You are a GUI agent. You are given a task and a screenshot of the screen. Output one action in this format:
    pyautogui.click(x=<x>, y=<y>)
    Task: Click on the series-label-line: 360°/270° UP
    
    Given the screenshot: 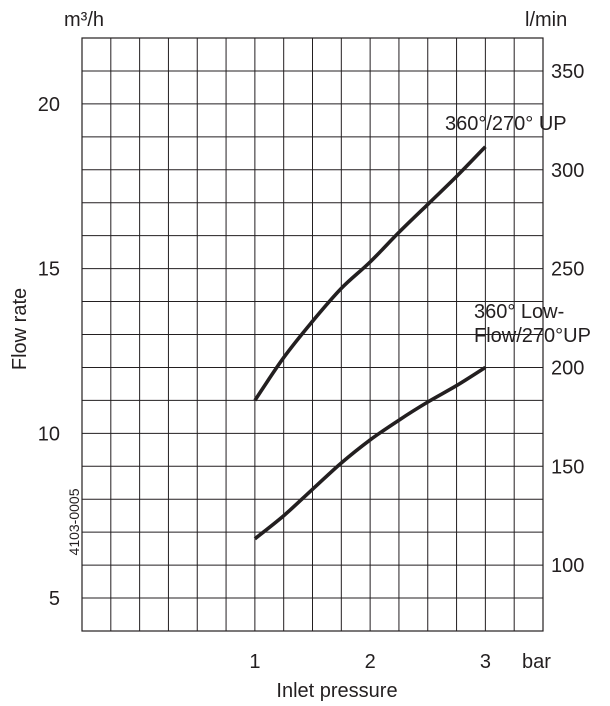 What is the action you would take?
    pyautogui.click(x=506, y=124)
    